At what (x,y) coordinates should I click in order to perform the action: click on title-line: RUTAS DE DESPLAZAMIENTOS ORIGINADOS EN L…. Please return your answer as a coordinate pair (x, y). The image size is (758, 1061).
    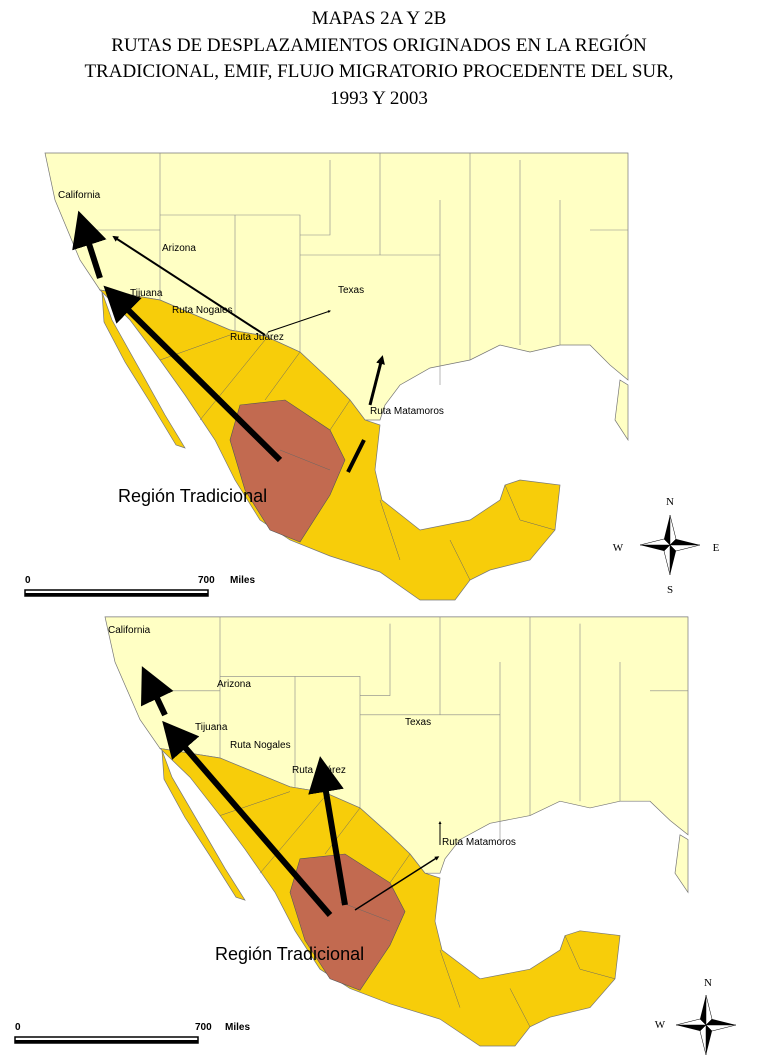
    Looking at the image, I should click on (379, 45).